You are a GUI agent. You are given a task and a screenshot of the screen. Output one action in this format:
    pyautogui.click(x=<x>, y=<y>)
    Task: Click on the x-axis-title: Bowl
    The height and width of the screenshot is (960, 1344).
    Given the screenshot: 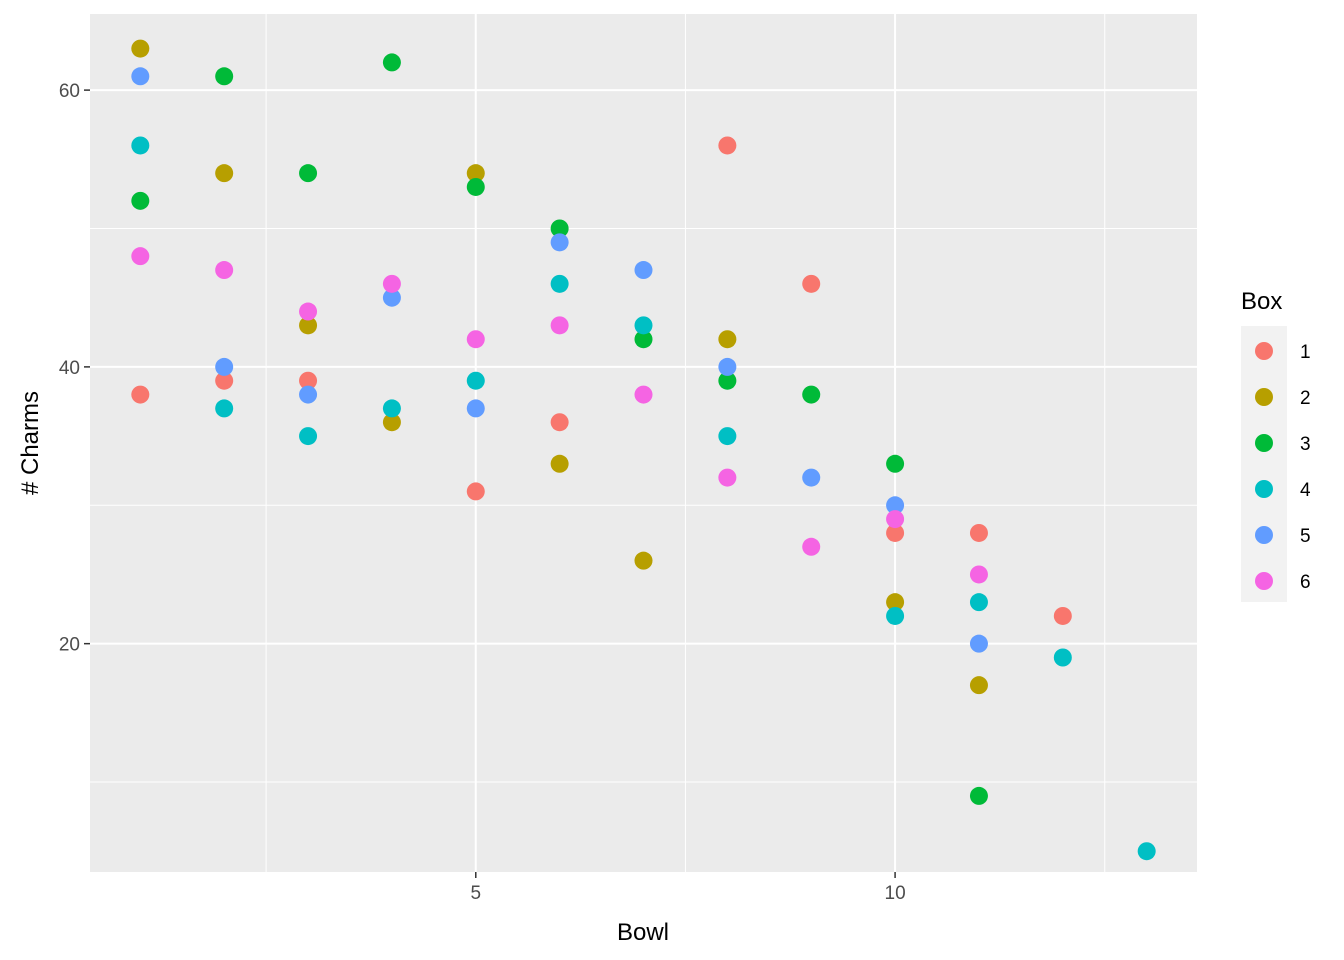 What is the action you would take?
    pyautogui.click(x=643, y=932)
    